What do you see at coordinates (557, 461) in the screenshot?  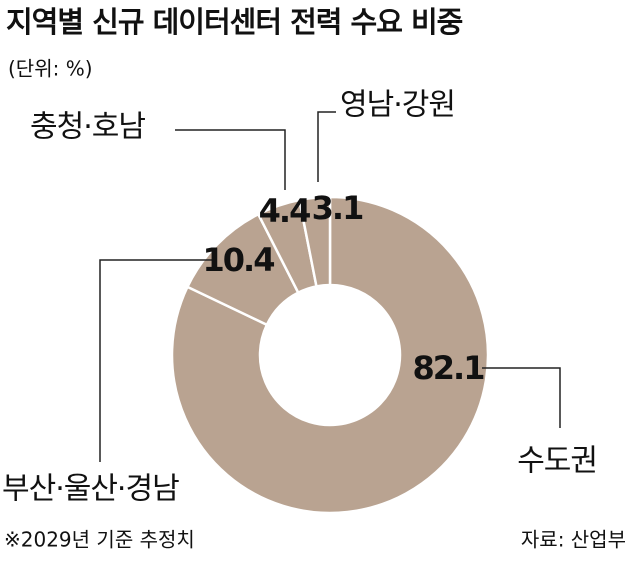 I see `category-label: 수도권` at bounding box center [557, 461].